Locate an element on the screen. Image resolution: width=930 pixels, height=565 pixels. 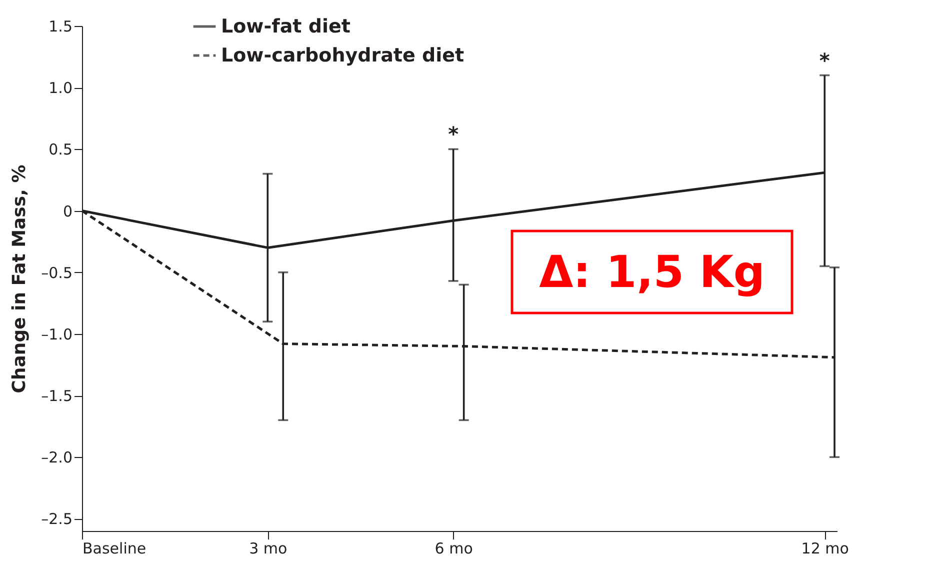
x-tick-label: 3 mo is located at coordinates (268, 549).